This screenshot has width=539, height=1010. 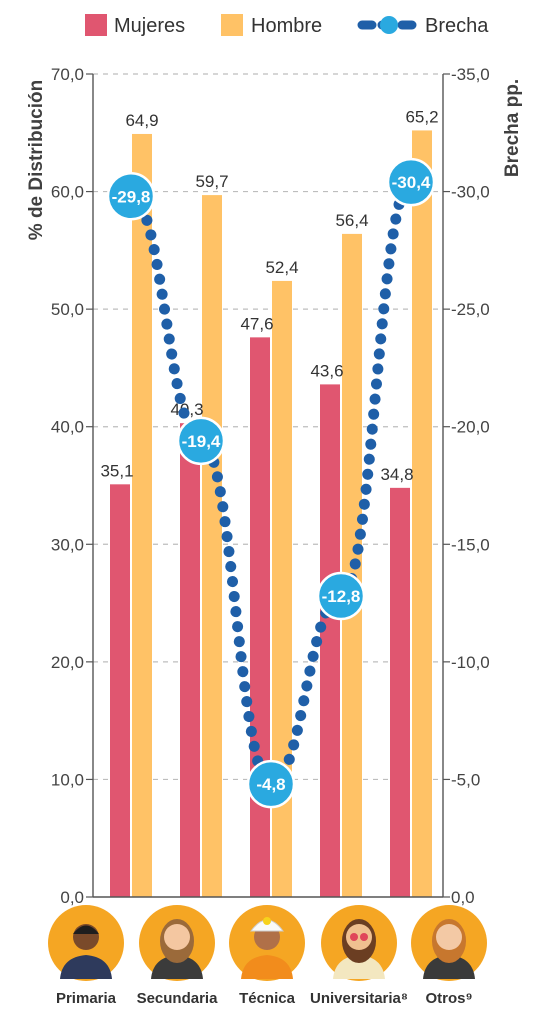 What do you see at coordinates (470, 74) in the screenshot?
I see `y2-tick-label: -35,0` at bounding box center [470, 74].